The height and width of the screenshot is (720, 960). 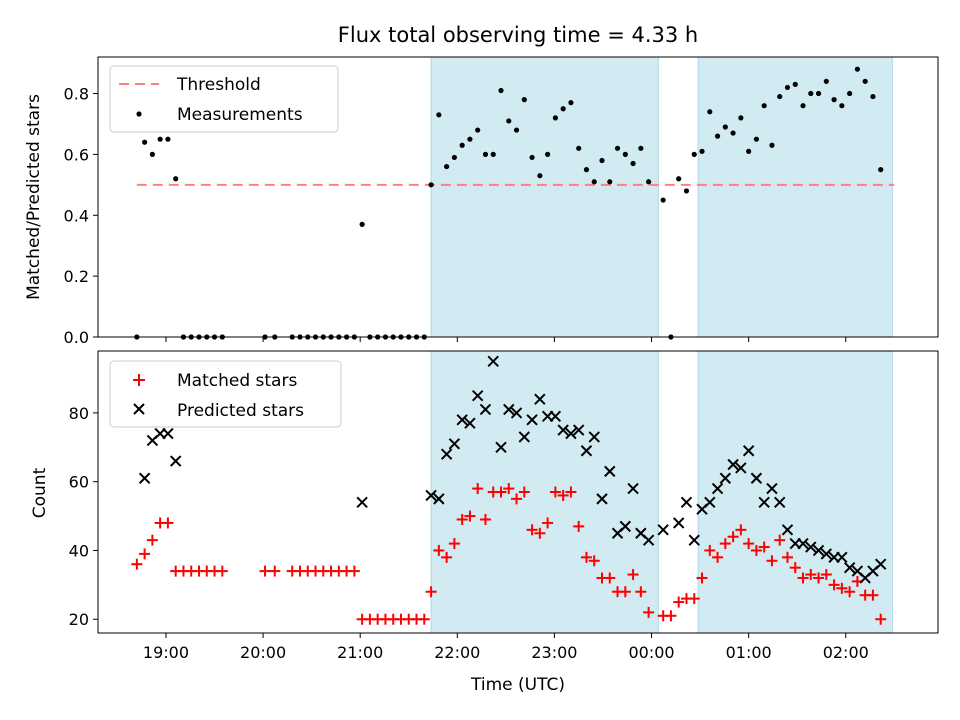 What do you see at coordinates (139, 409) in the screenshot?
I see `legend-predicted-swatch` at bounding box center [139, 409].